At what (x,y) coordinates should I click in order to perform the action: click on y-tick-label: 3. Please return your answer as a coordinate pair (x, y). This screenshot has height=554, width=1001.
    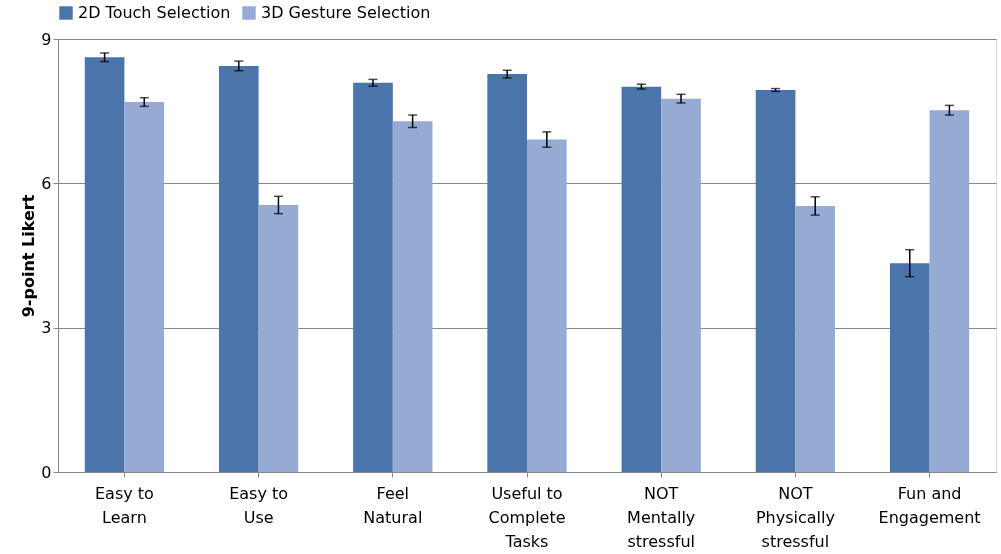
    Looking at the image, I should click on (46, 328).